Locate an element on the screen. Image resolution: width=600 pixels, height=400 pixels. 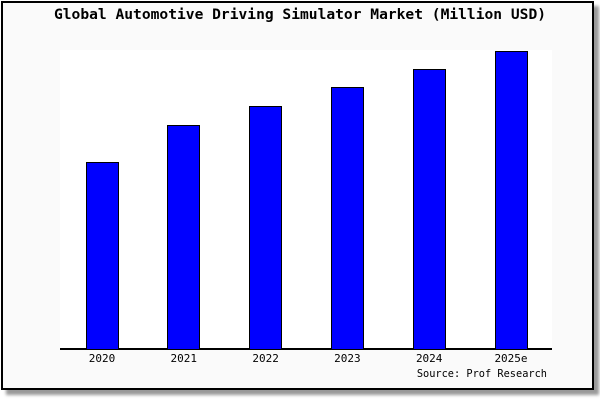
bar-2025e is located at coordinates (511, 200).